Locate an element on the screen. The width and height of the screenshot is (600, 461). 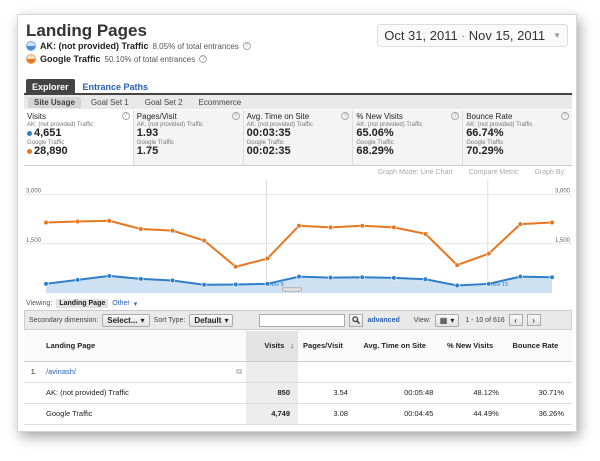
tab-explorer: Explorer is located at coordinates (50, 87).